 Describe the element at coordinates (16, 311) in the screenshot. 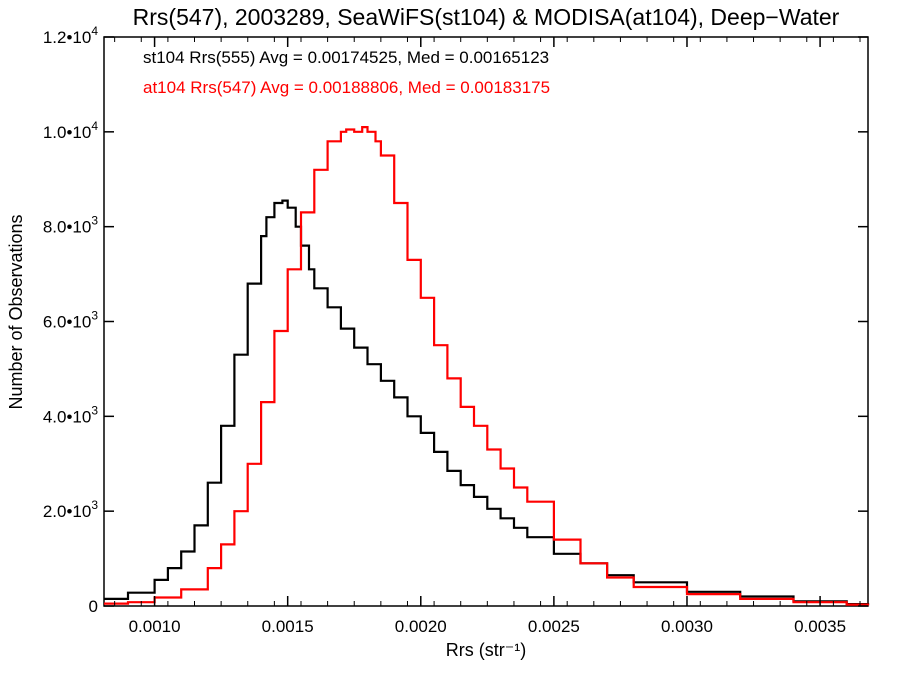

I see `y-axis-label: Number of Observations` at that location.